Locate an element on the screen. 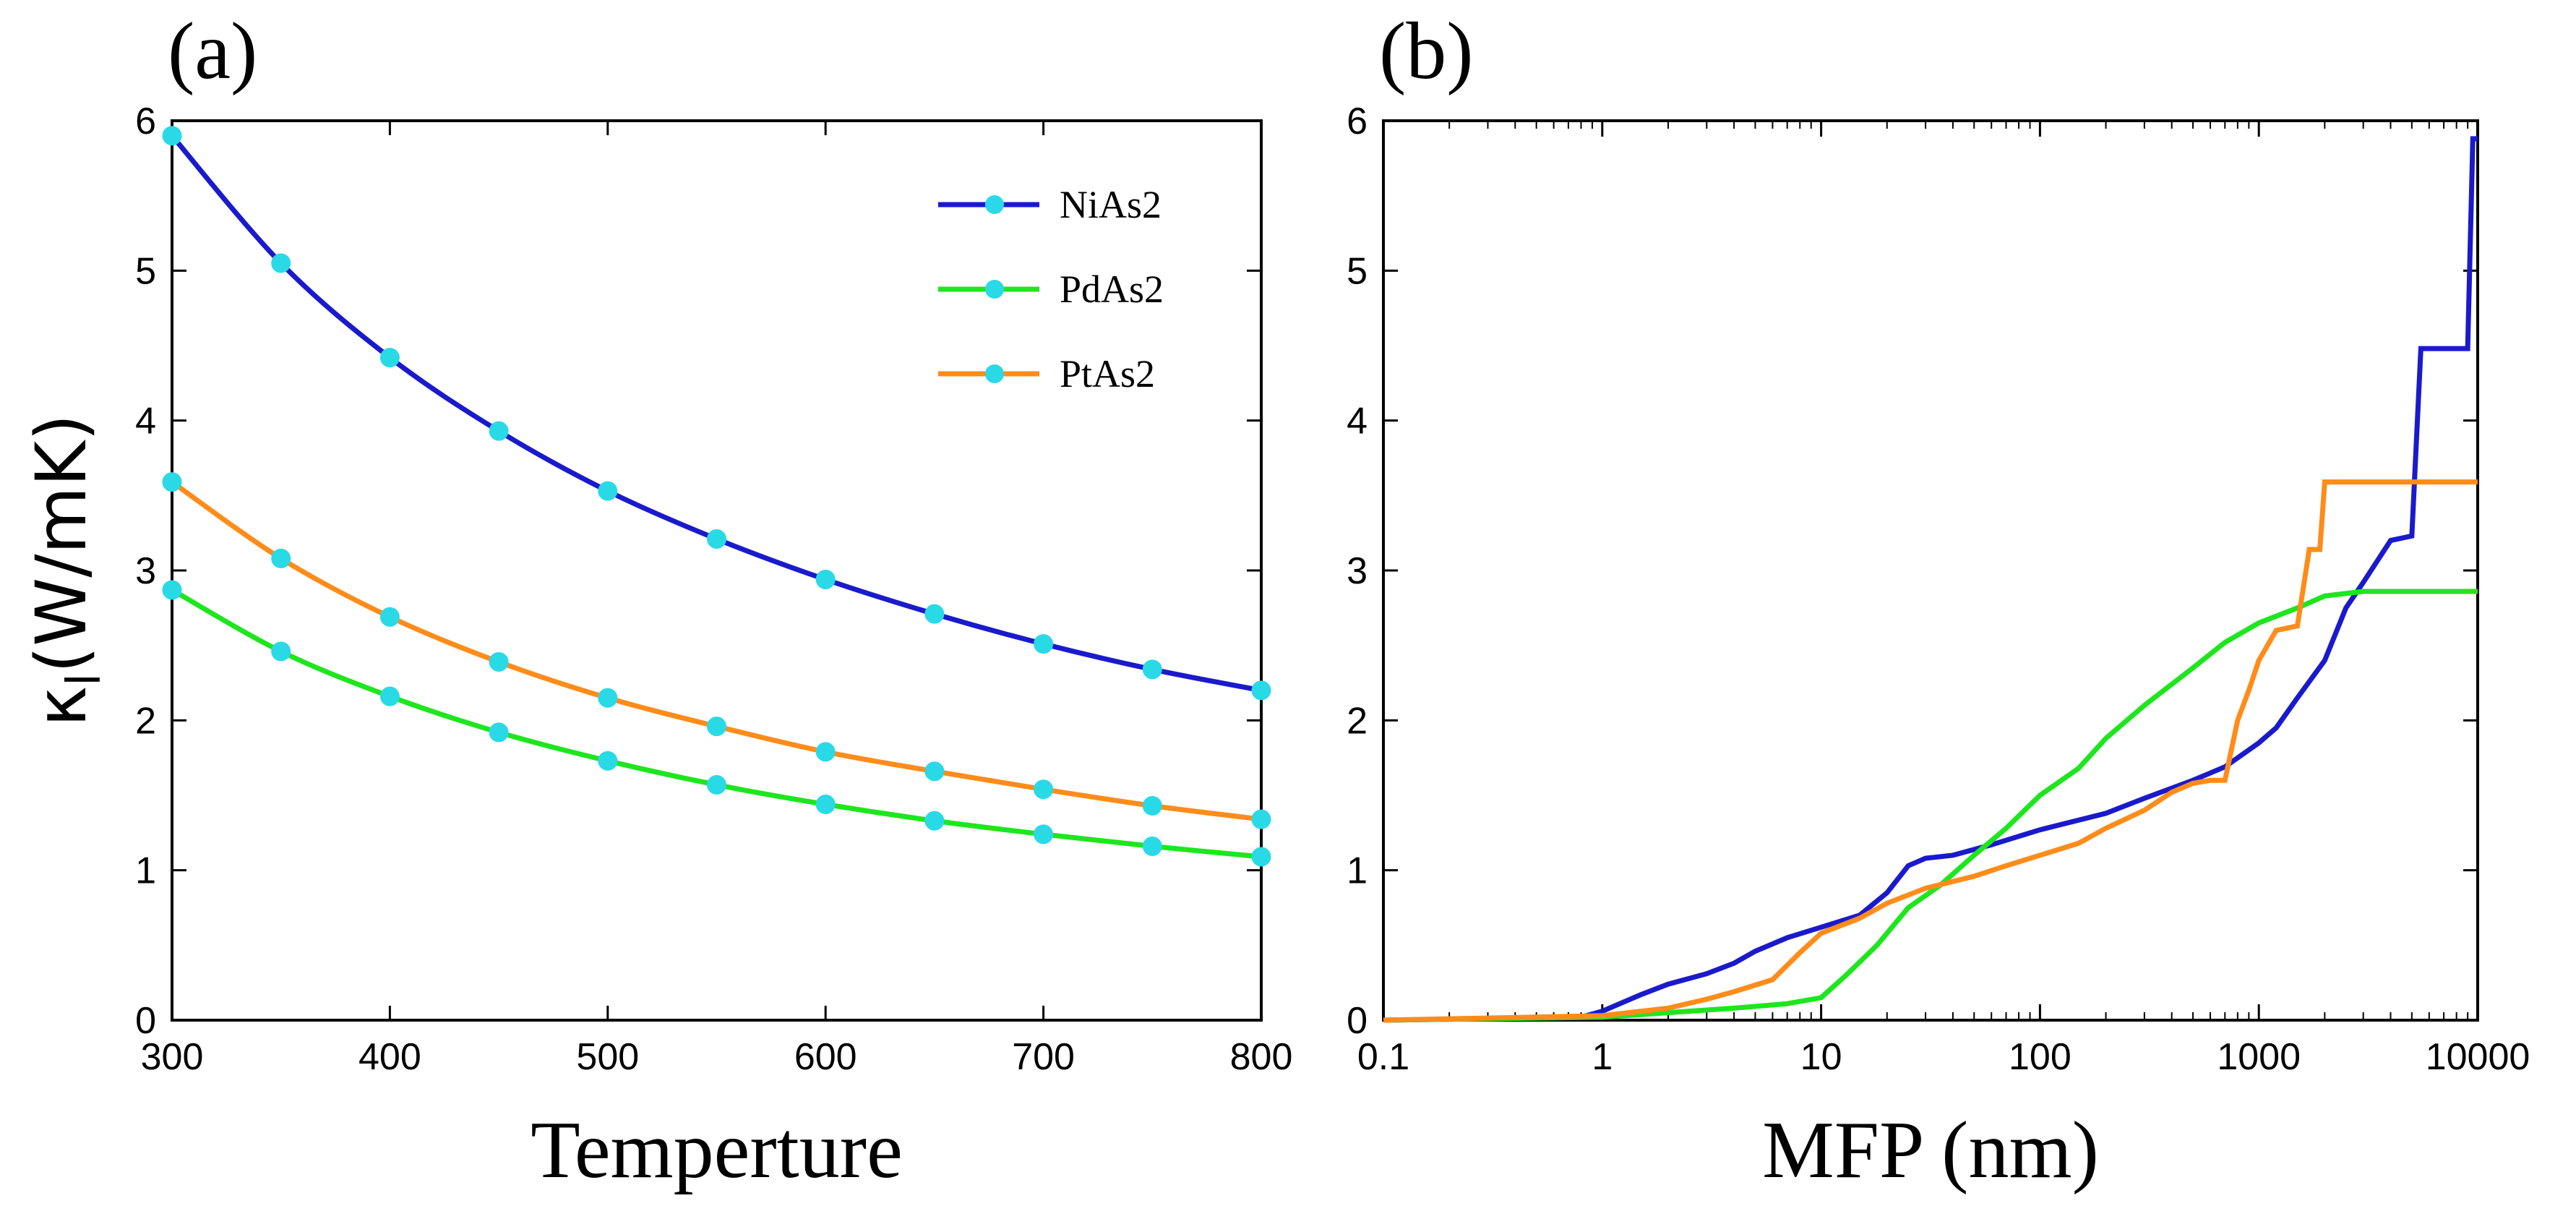 The height and width of the screenshot is (1219, 2576). x-tick-label-a: 500 is located at coordinates (607, 1057).